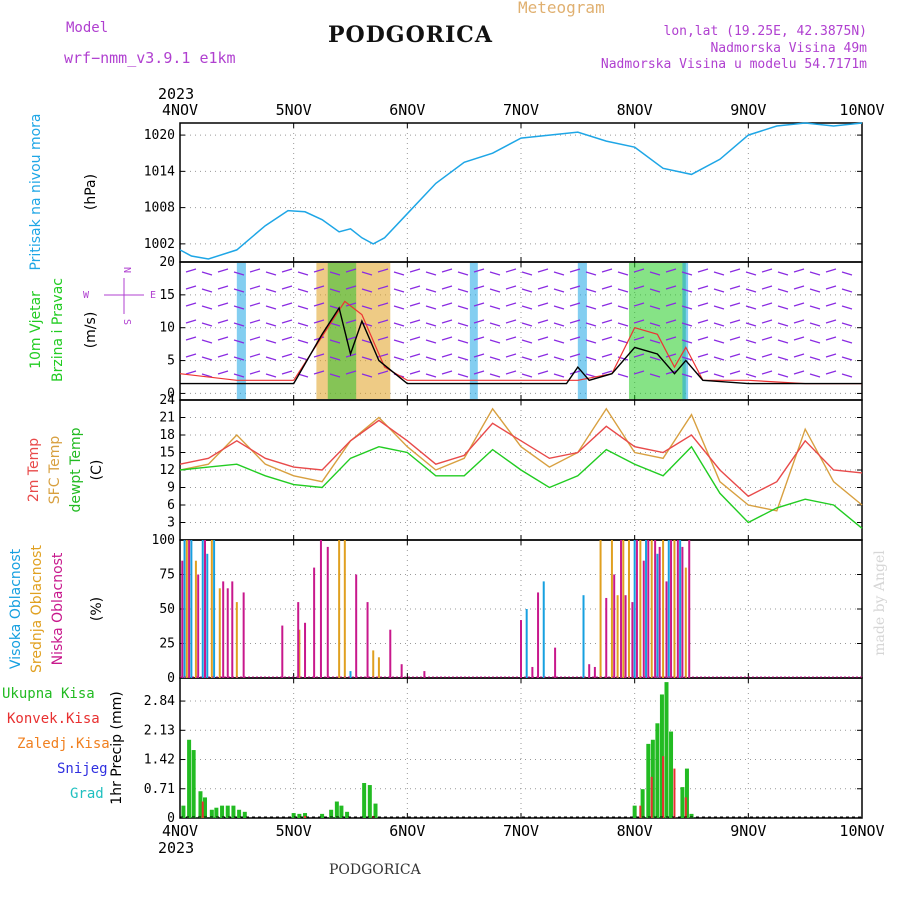  Describe the element at coordinates (86, 295) in the screenshot. I see `direction-w-label: W` at that location.